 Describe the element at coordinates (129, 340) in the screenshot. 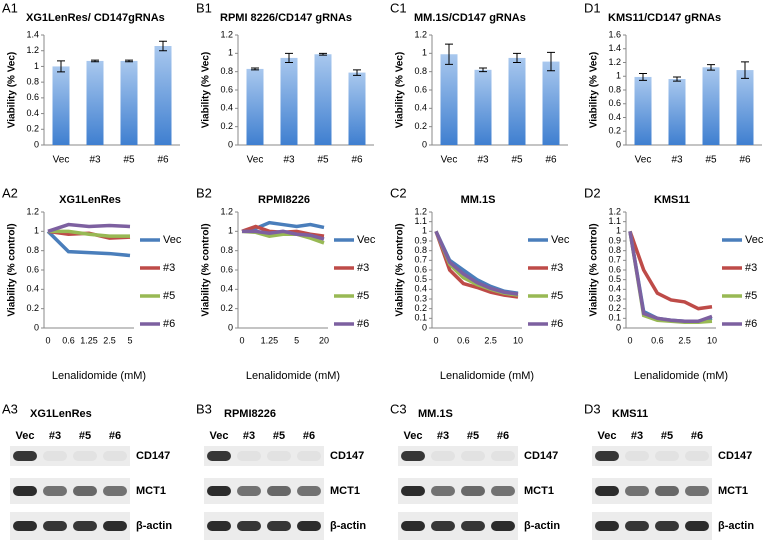

I see `x-tick-label: 5` at that location.